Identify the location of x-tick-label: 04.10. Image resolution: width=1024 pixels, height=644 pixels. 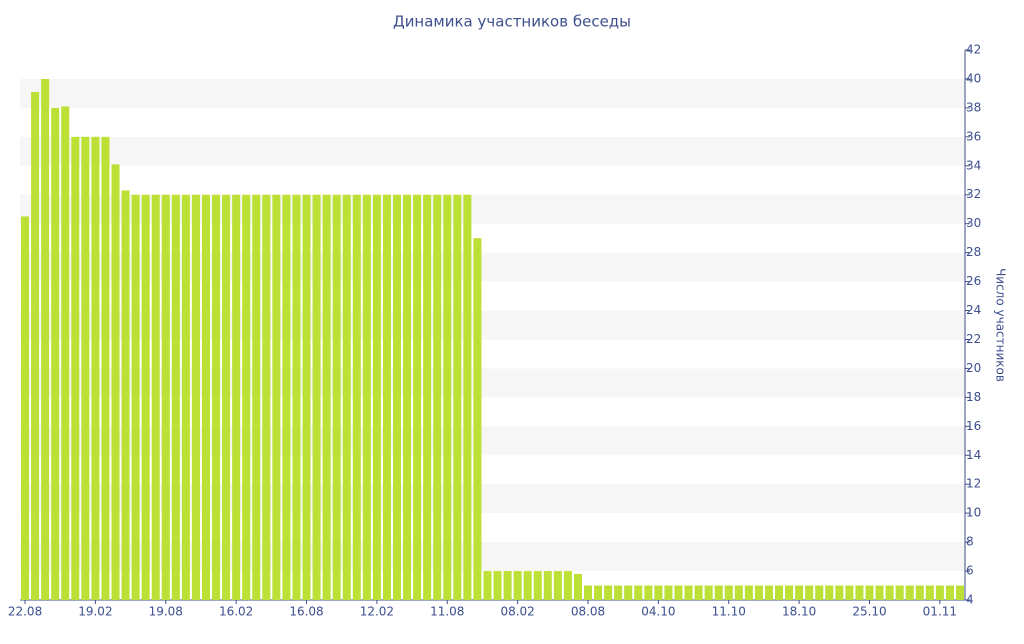
(658, 612).